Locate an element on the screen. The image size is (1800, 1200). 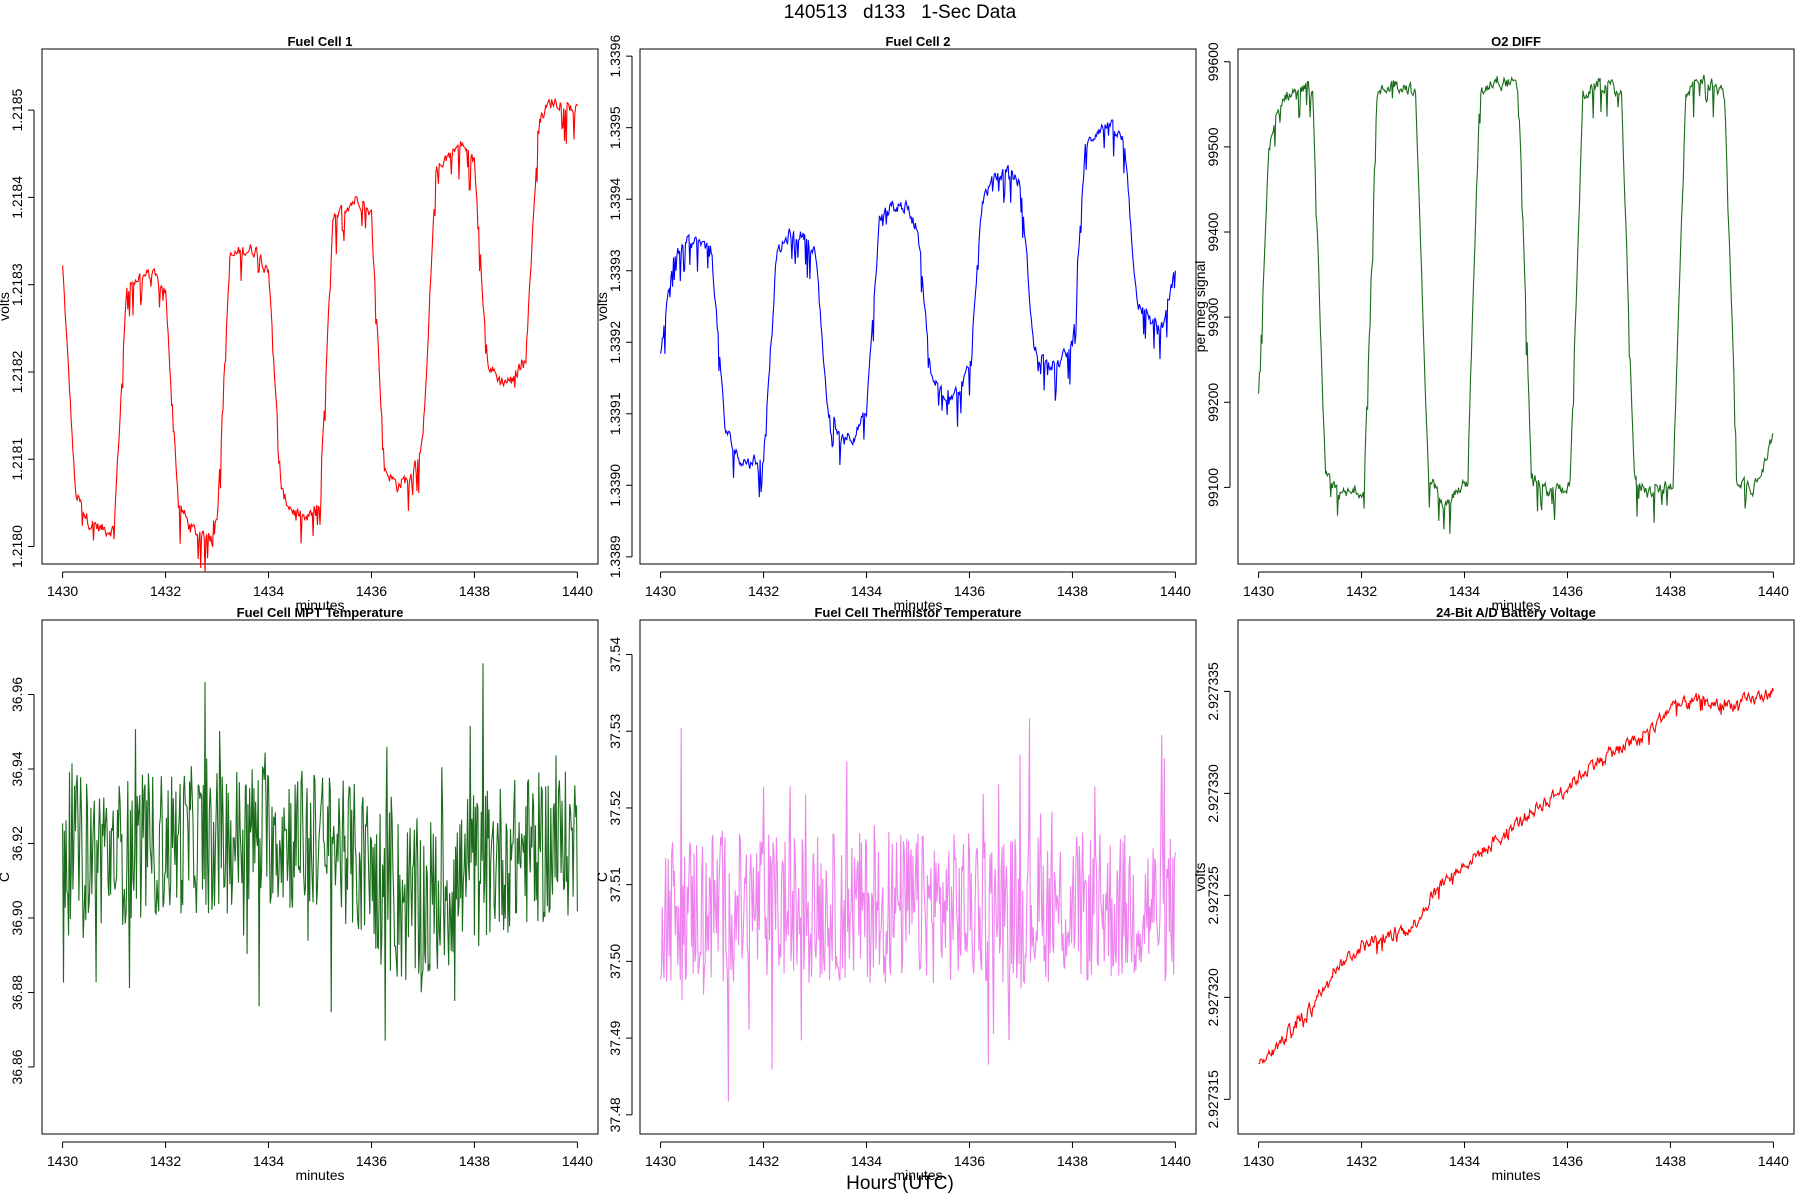
y-tick-label: 2.927320 is located at coordinates (1213, 997).